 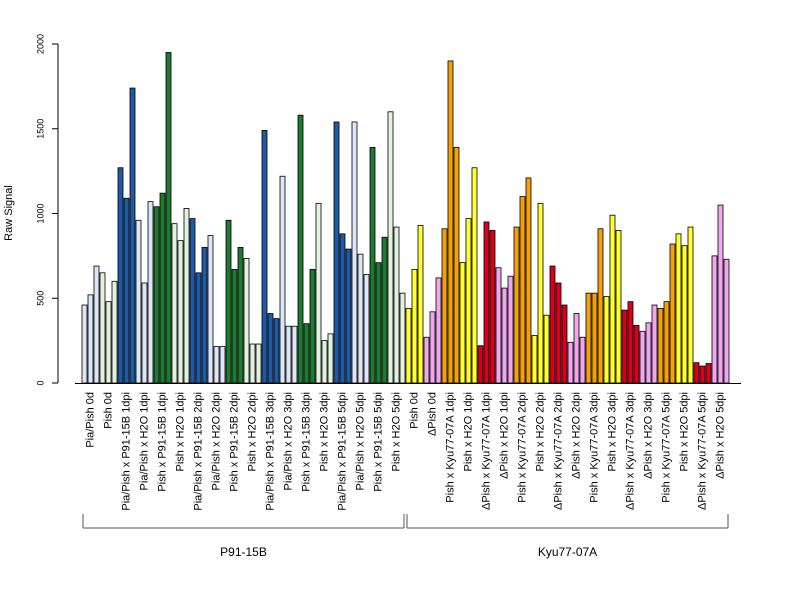 What do you see at coordinates (306, 442) in the screenshot?
I see `x-tick-label: Pish x P91-15B 3dpi` at bounding box center [306, 442].